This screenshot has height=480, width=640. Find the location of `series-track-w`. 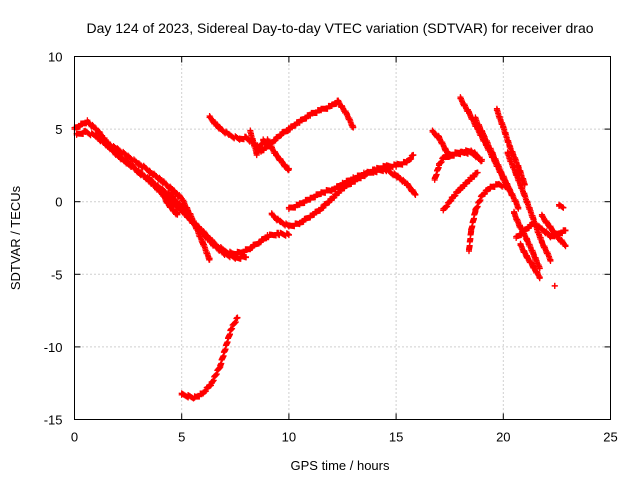

series-track-w is located at coordinates (561, 206).